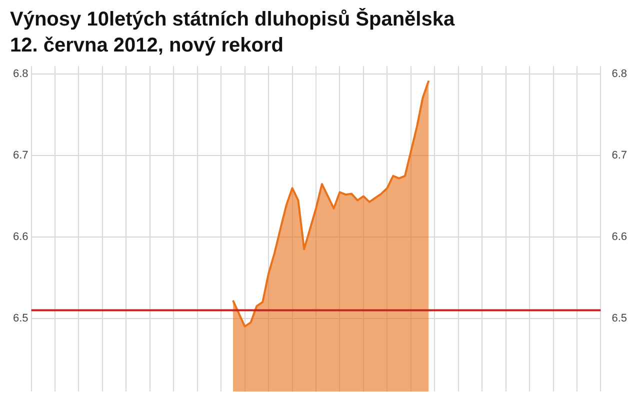  Describe the element at coordinates (20, 318) in the screenshot. I see `y-tick-label: 6.5` at that location.